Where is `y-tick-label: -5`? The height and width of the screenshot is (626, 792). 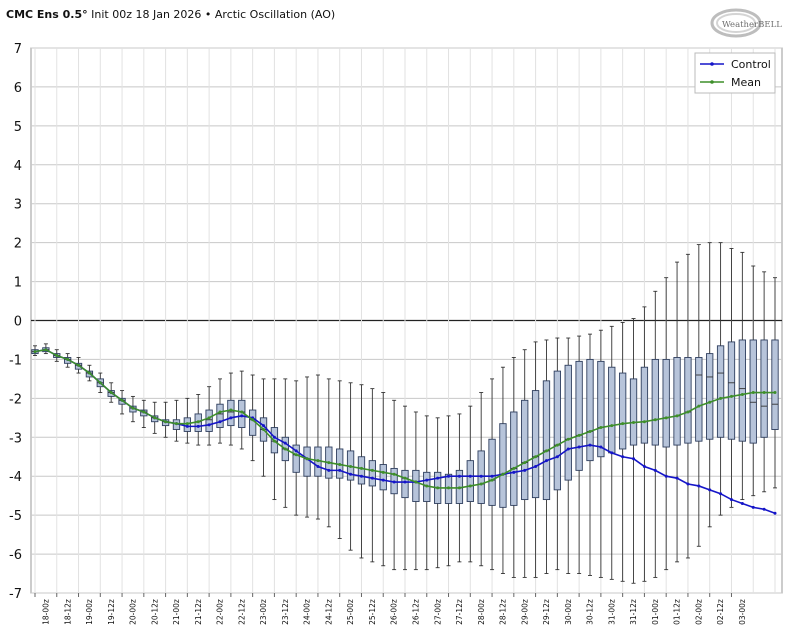 y-tick-label: -5 is located at coordinates (15, 516).